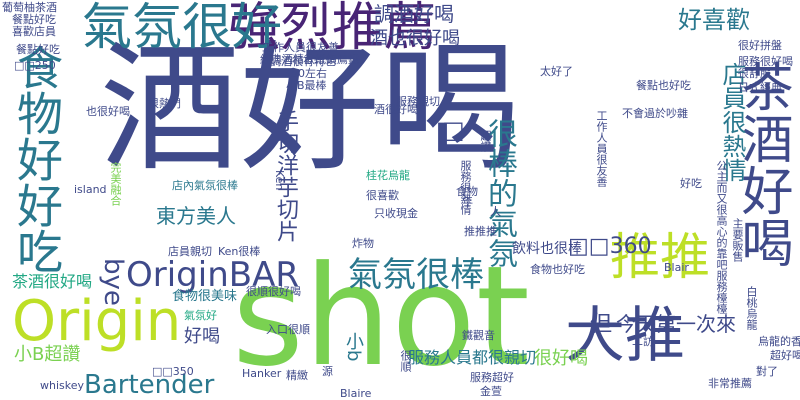 The height and width of the screenshot is (400, 800). I want to click on word-cloud-word: 氣氛很好, so click(182, 28).